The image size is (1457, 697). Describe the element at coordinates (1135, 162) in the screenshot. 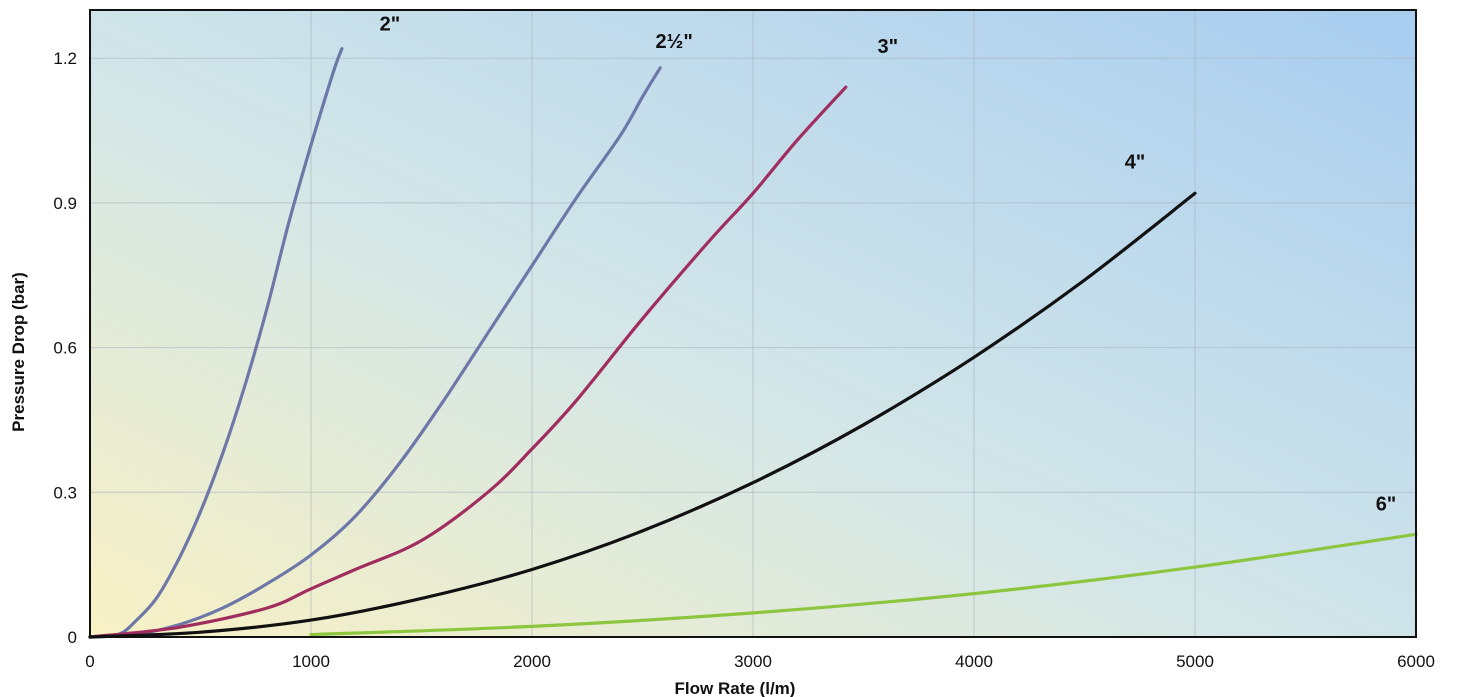

I see `series-label-3: 4"` at that location.